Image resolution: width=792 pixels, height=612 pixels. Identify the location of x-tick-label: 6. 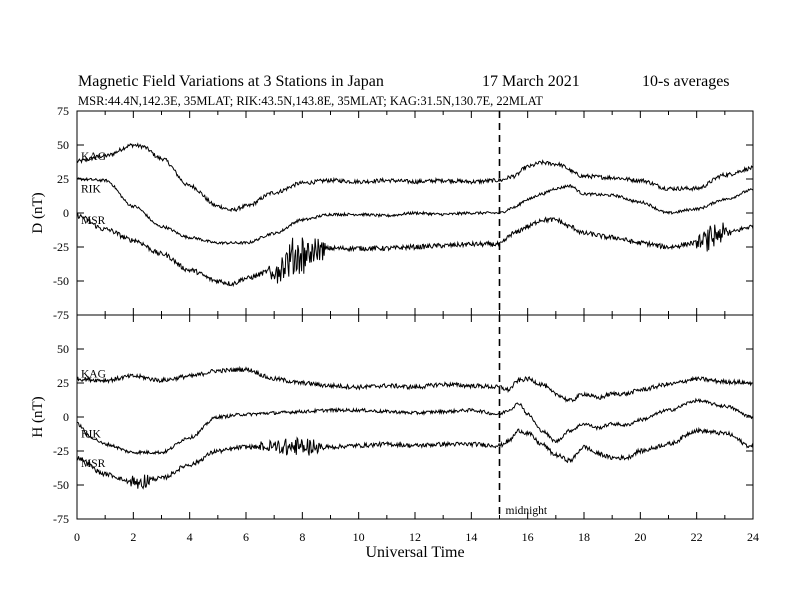
(246, 537).